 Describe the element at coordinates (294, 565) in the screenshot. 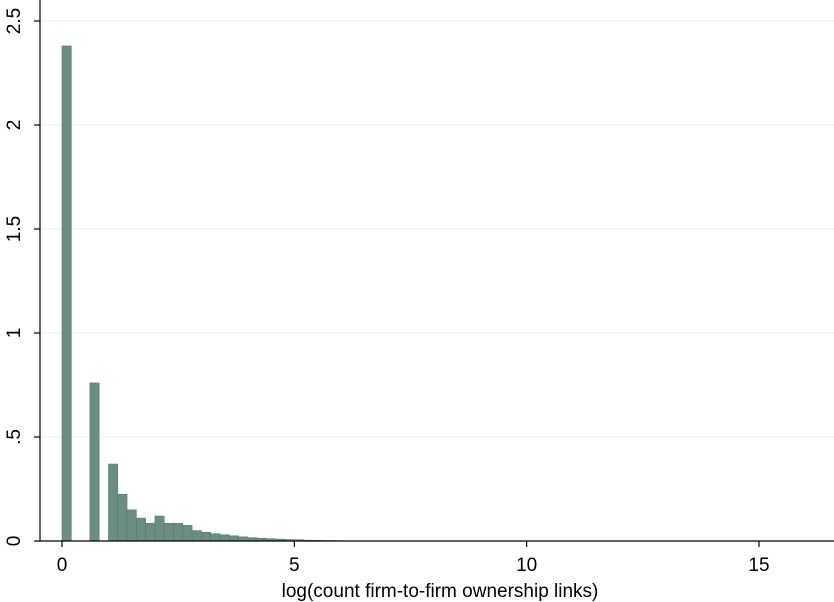

I see `x-tick-label: 5` at that location.